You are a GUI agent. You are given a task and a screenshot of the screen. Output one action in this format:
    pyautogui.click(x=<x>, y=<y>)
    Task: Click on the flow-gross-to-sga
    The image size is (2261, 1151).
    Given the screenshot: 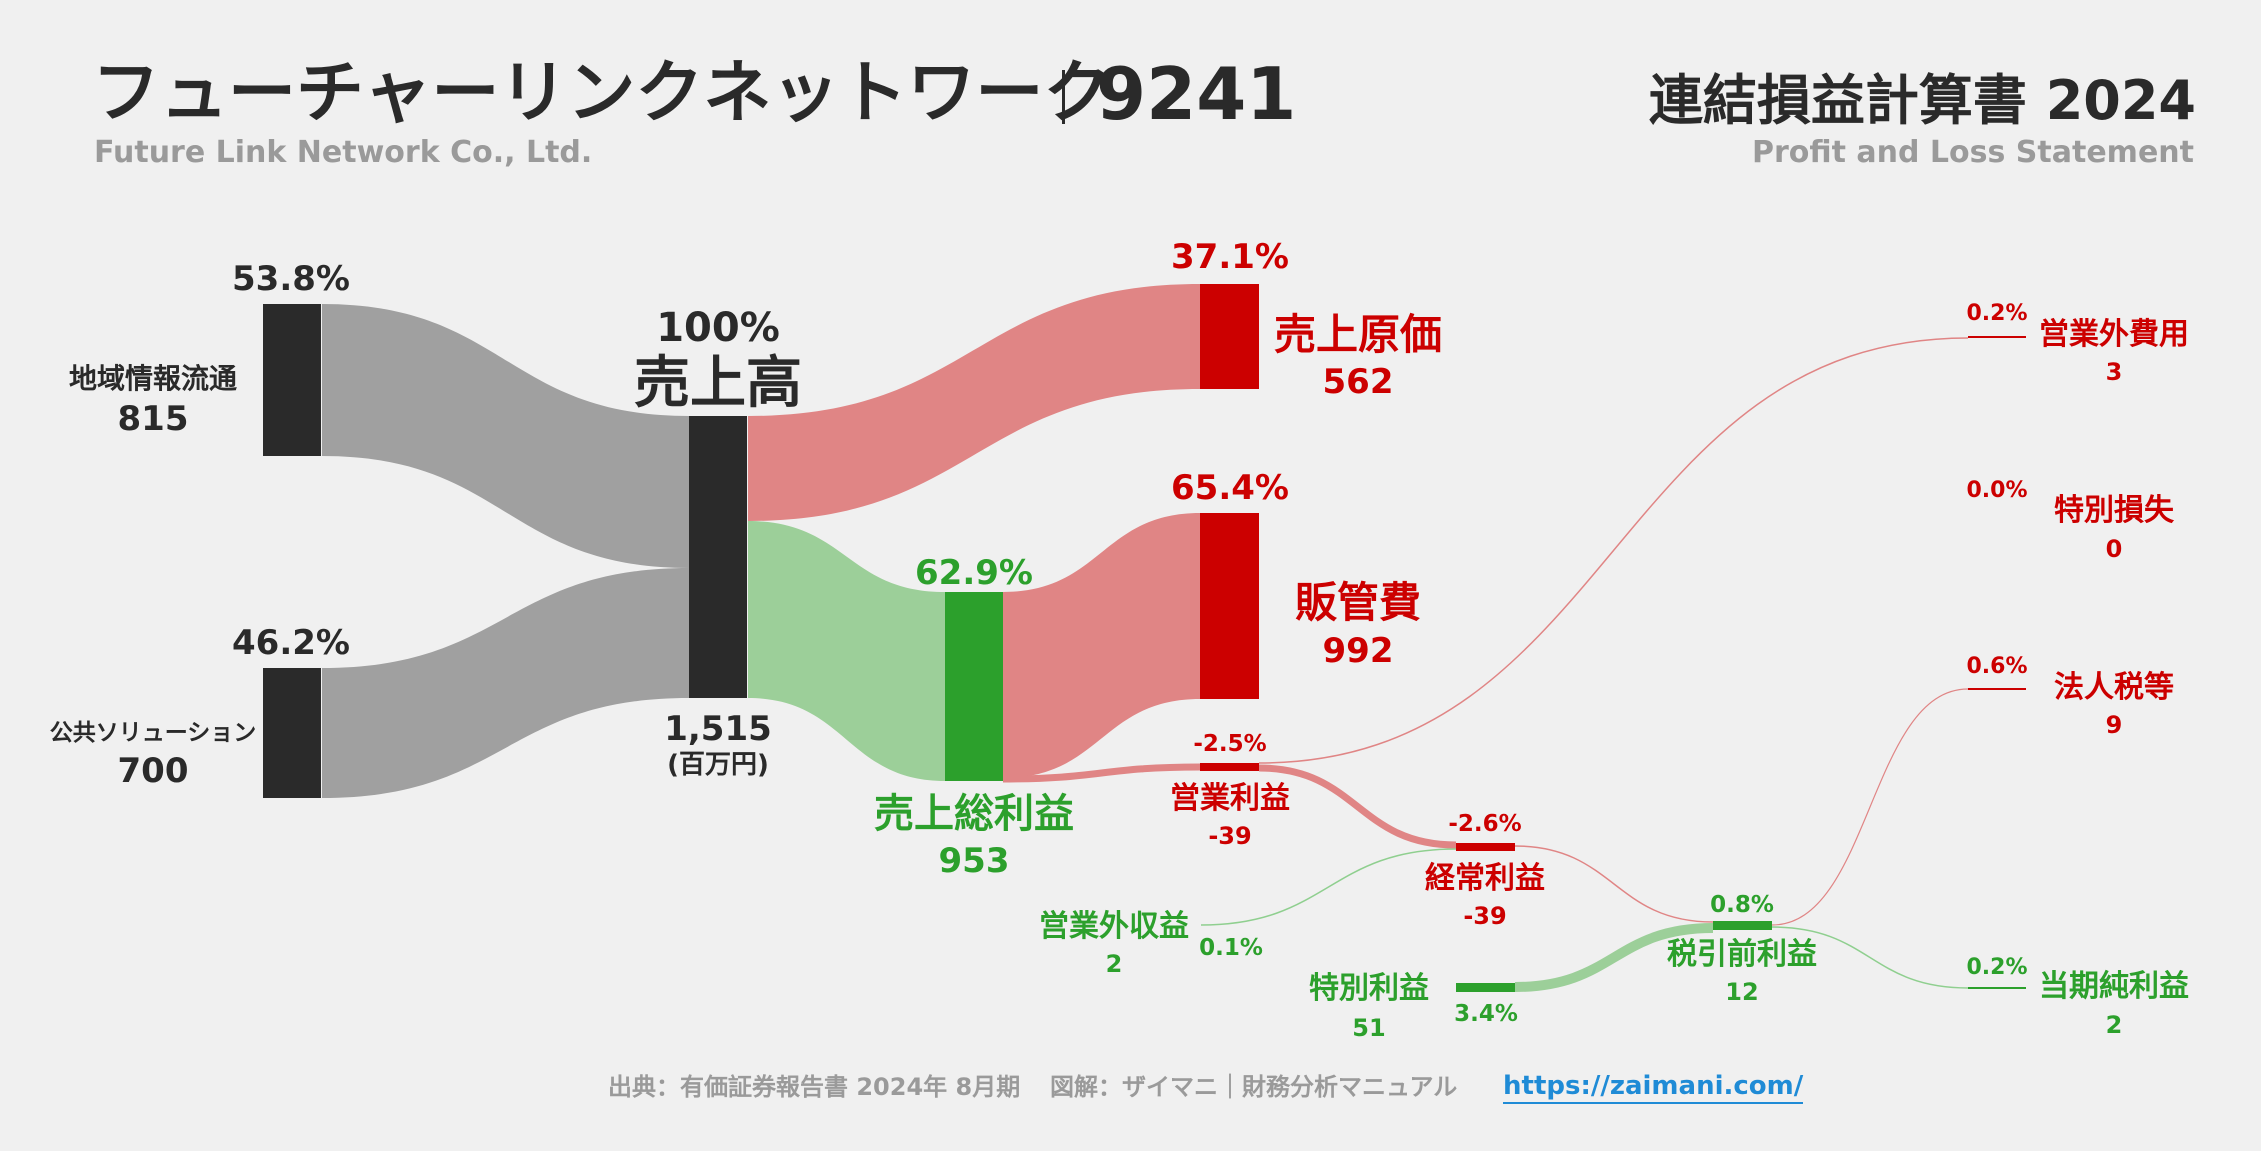 What is the action you would take?
    pyautogui.click(x=1101, y=645)
    